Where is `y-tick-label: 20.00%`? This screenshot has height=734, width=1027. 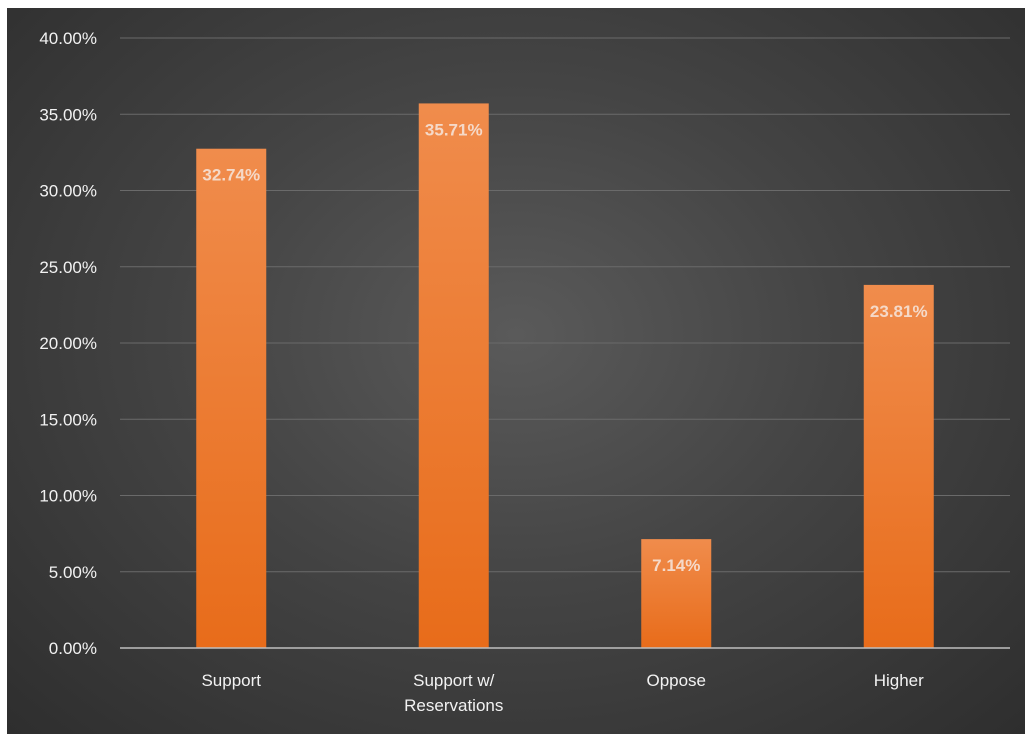
y-tick-label: 20.00% is located at coordinates (68, 343).